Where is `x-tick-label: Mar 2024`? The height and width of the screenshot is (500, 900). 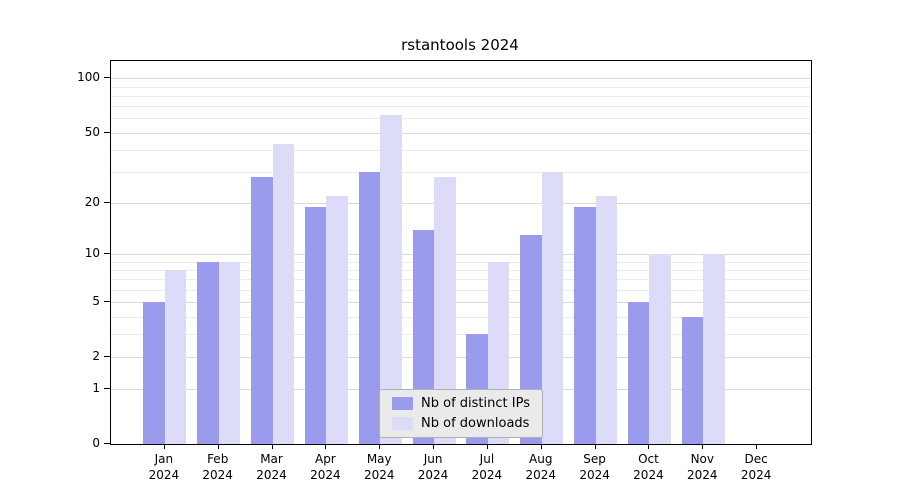
x-tick-label: Mar 2024 is located at coordinates (272, 467).